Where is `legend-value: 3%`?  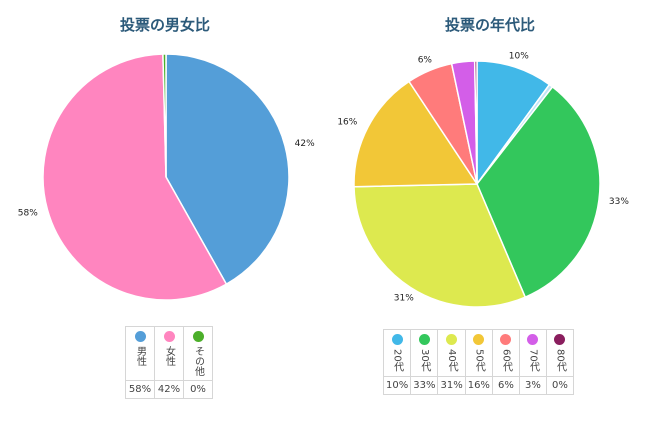 legend-value: 3% is located at coordinates (532, 385).